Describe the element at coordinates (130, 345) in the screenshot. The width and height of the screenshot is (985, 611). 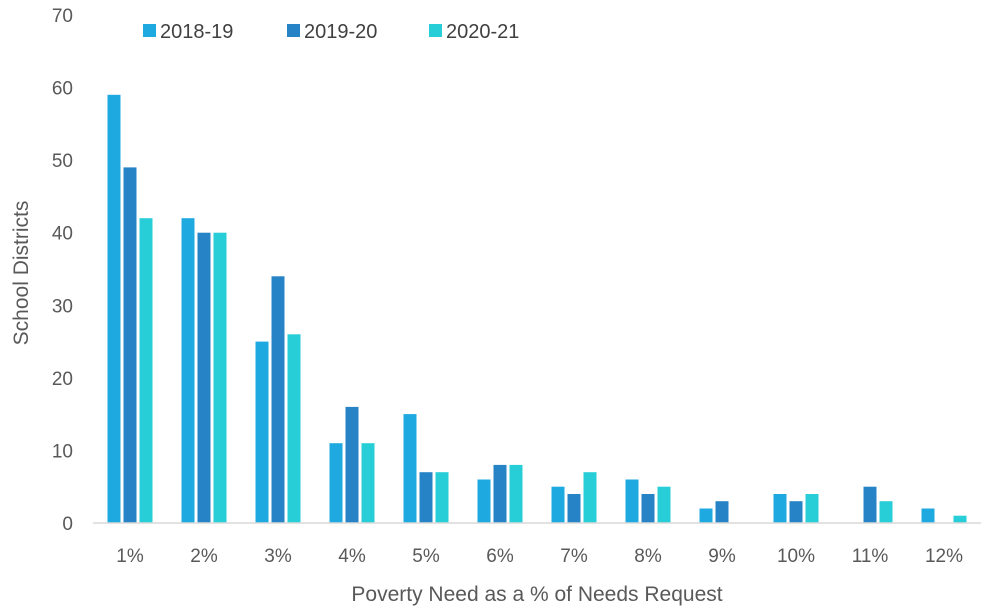
I see `bar-2019-20-1%` at that location.